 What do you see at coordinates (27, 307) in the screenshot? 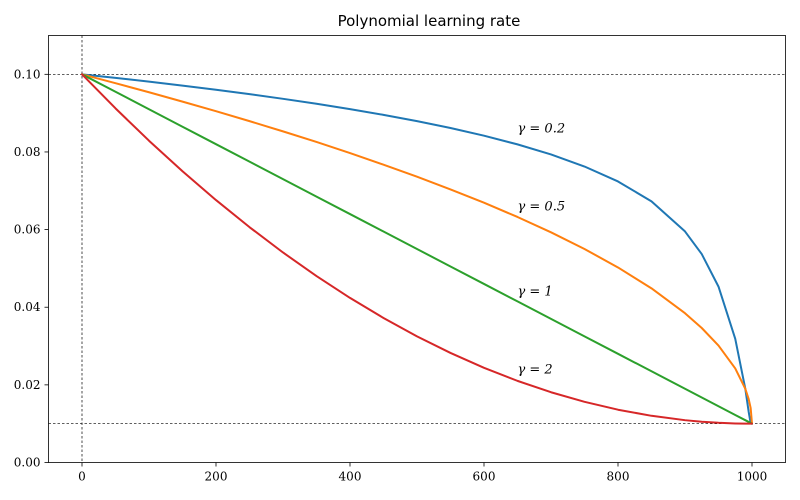
I see `y-tick-label: 0.04` at bounding box center [27, 307].